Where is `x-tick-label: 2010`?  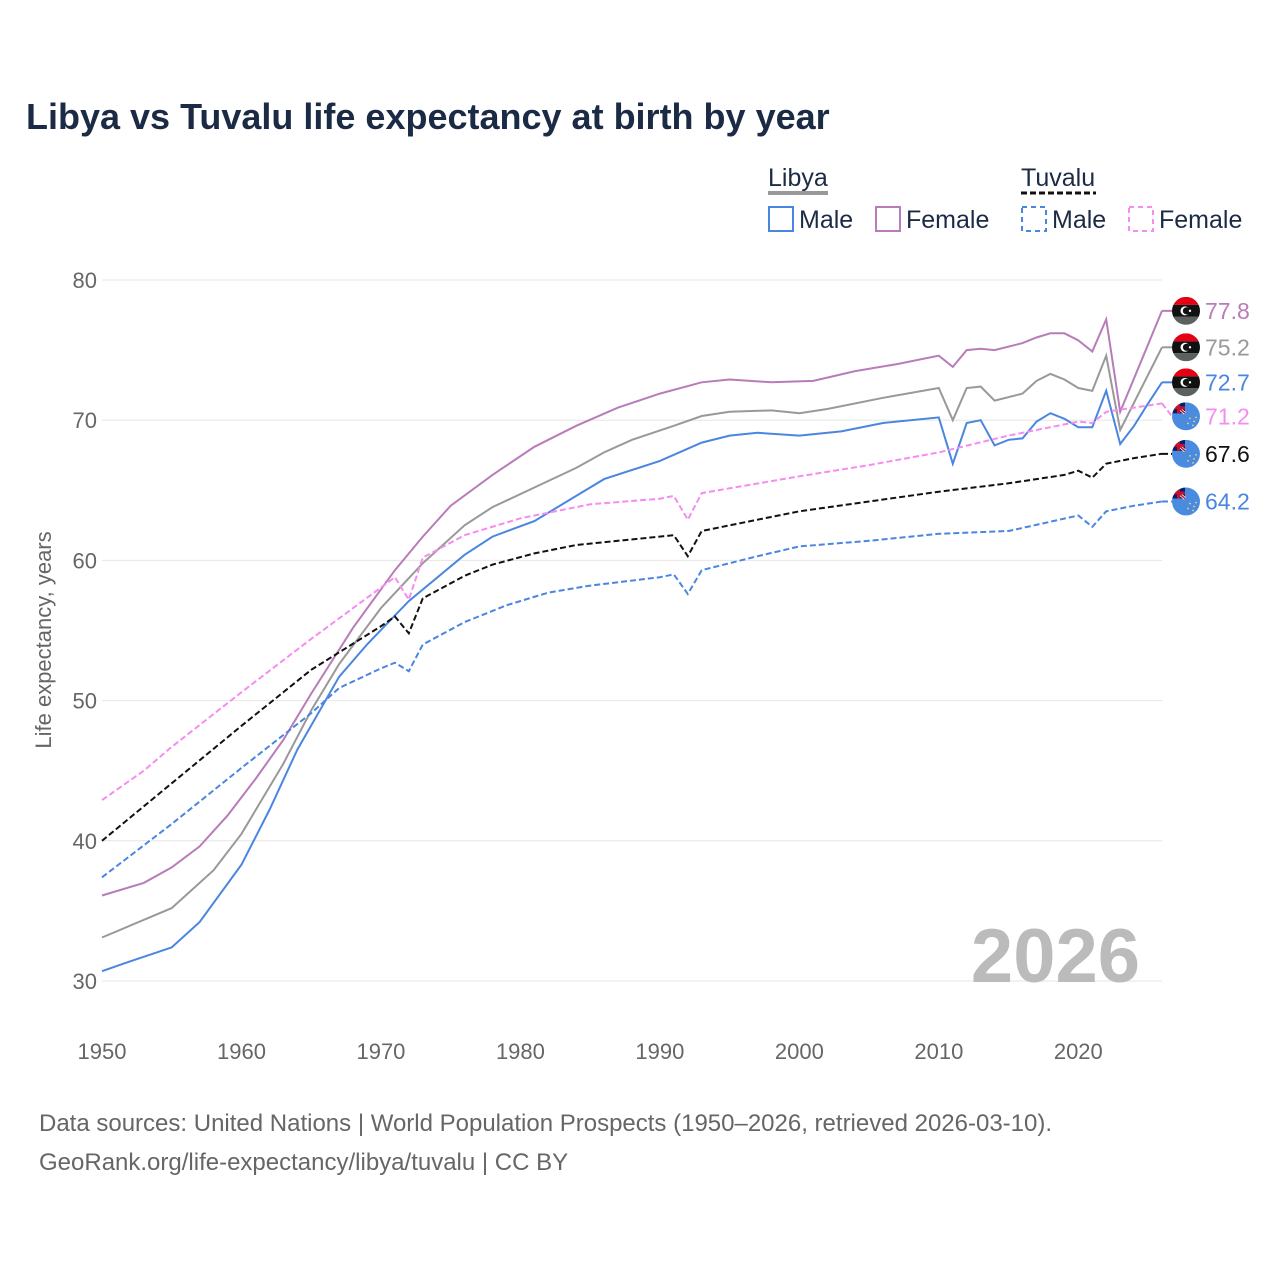 x-tick-label: 2010 is located at coordinates (938, 1051).